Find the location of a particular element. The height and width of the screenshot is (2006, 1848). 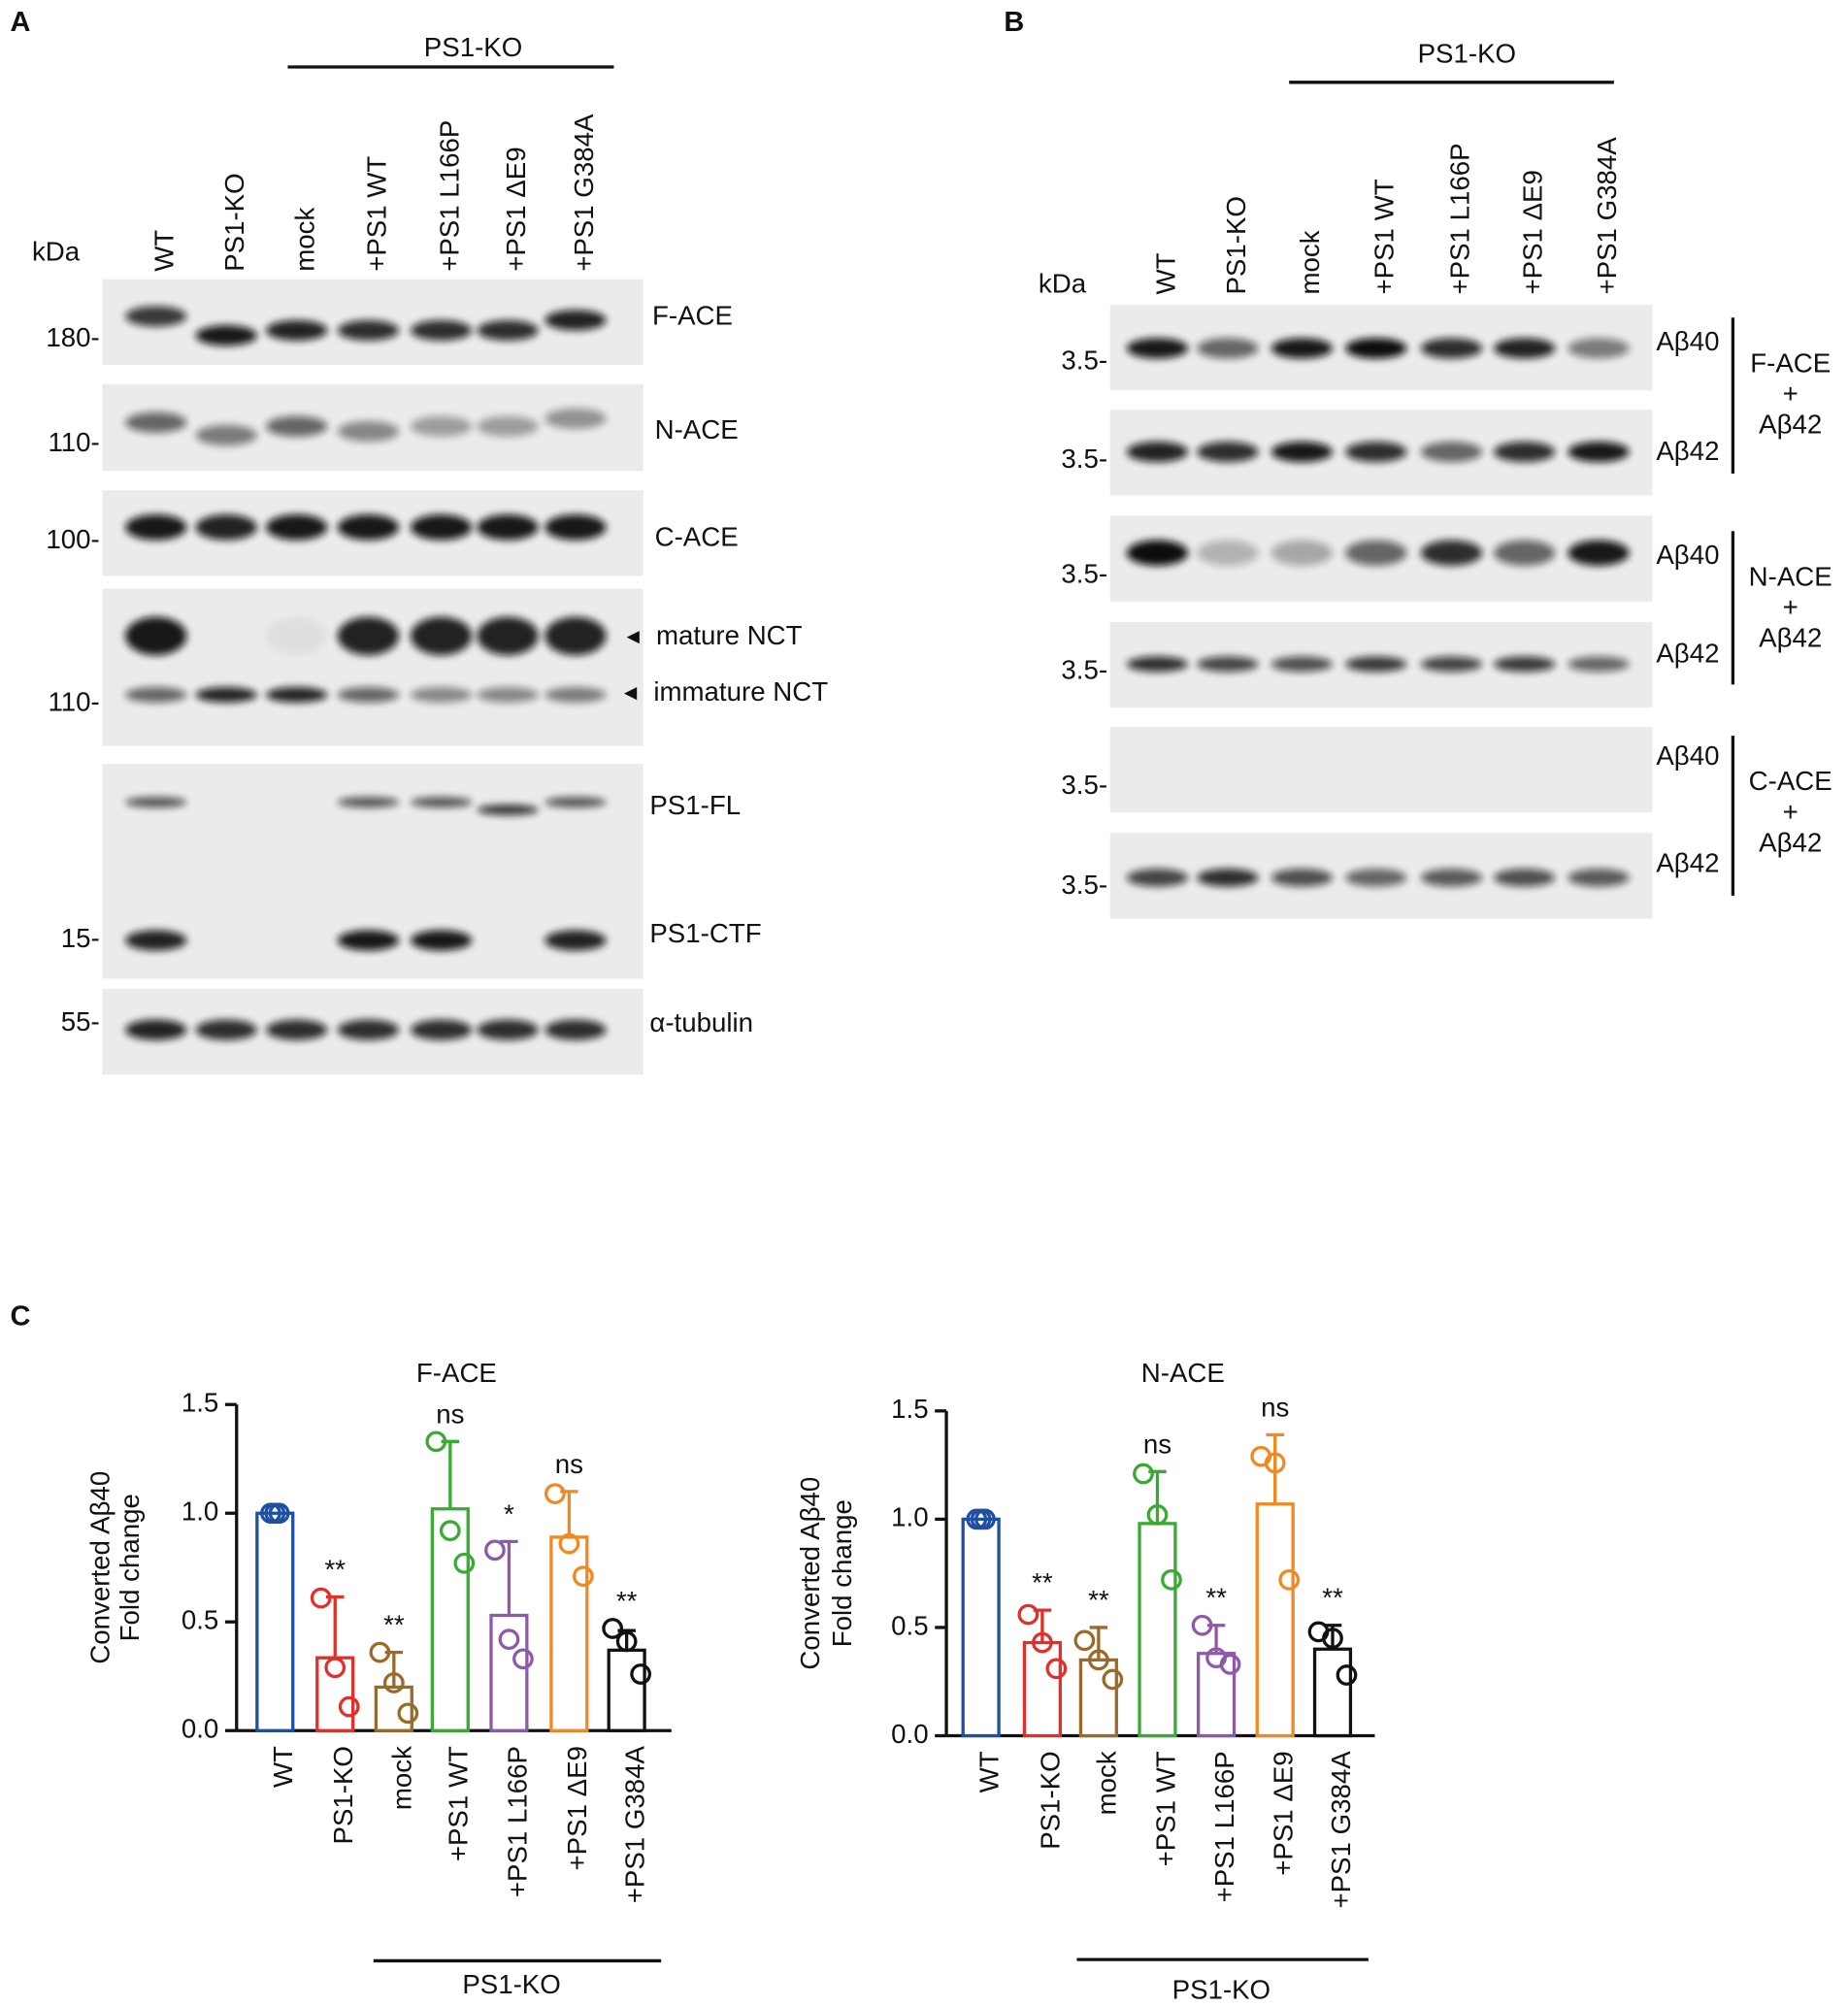

band-label: C-ACE is located at coordinates (697, 537).